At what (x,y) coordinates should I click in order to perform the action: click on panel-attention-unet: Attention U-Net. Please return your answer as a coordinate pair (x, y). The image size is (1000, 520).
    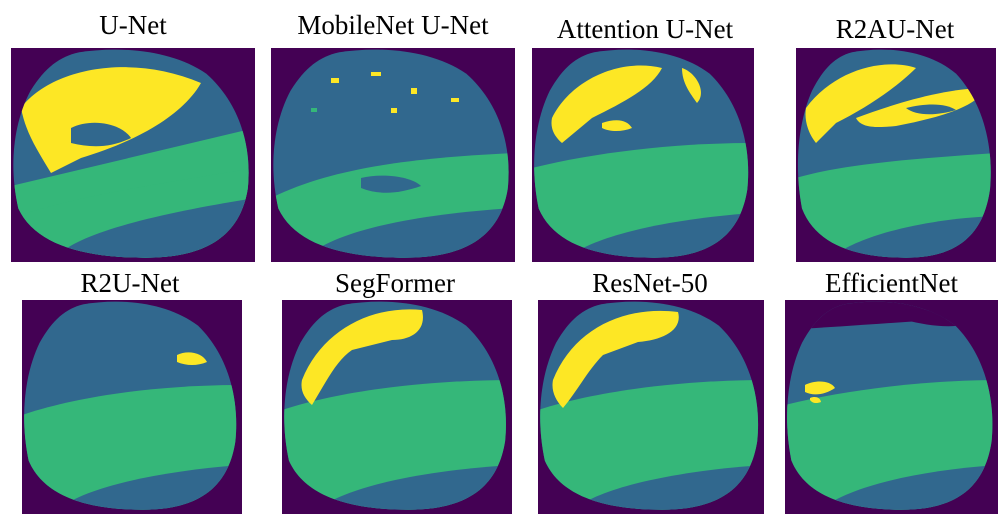
    Looking at the image, I should click on (645, 136).